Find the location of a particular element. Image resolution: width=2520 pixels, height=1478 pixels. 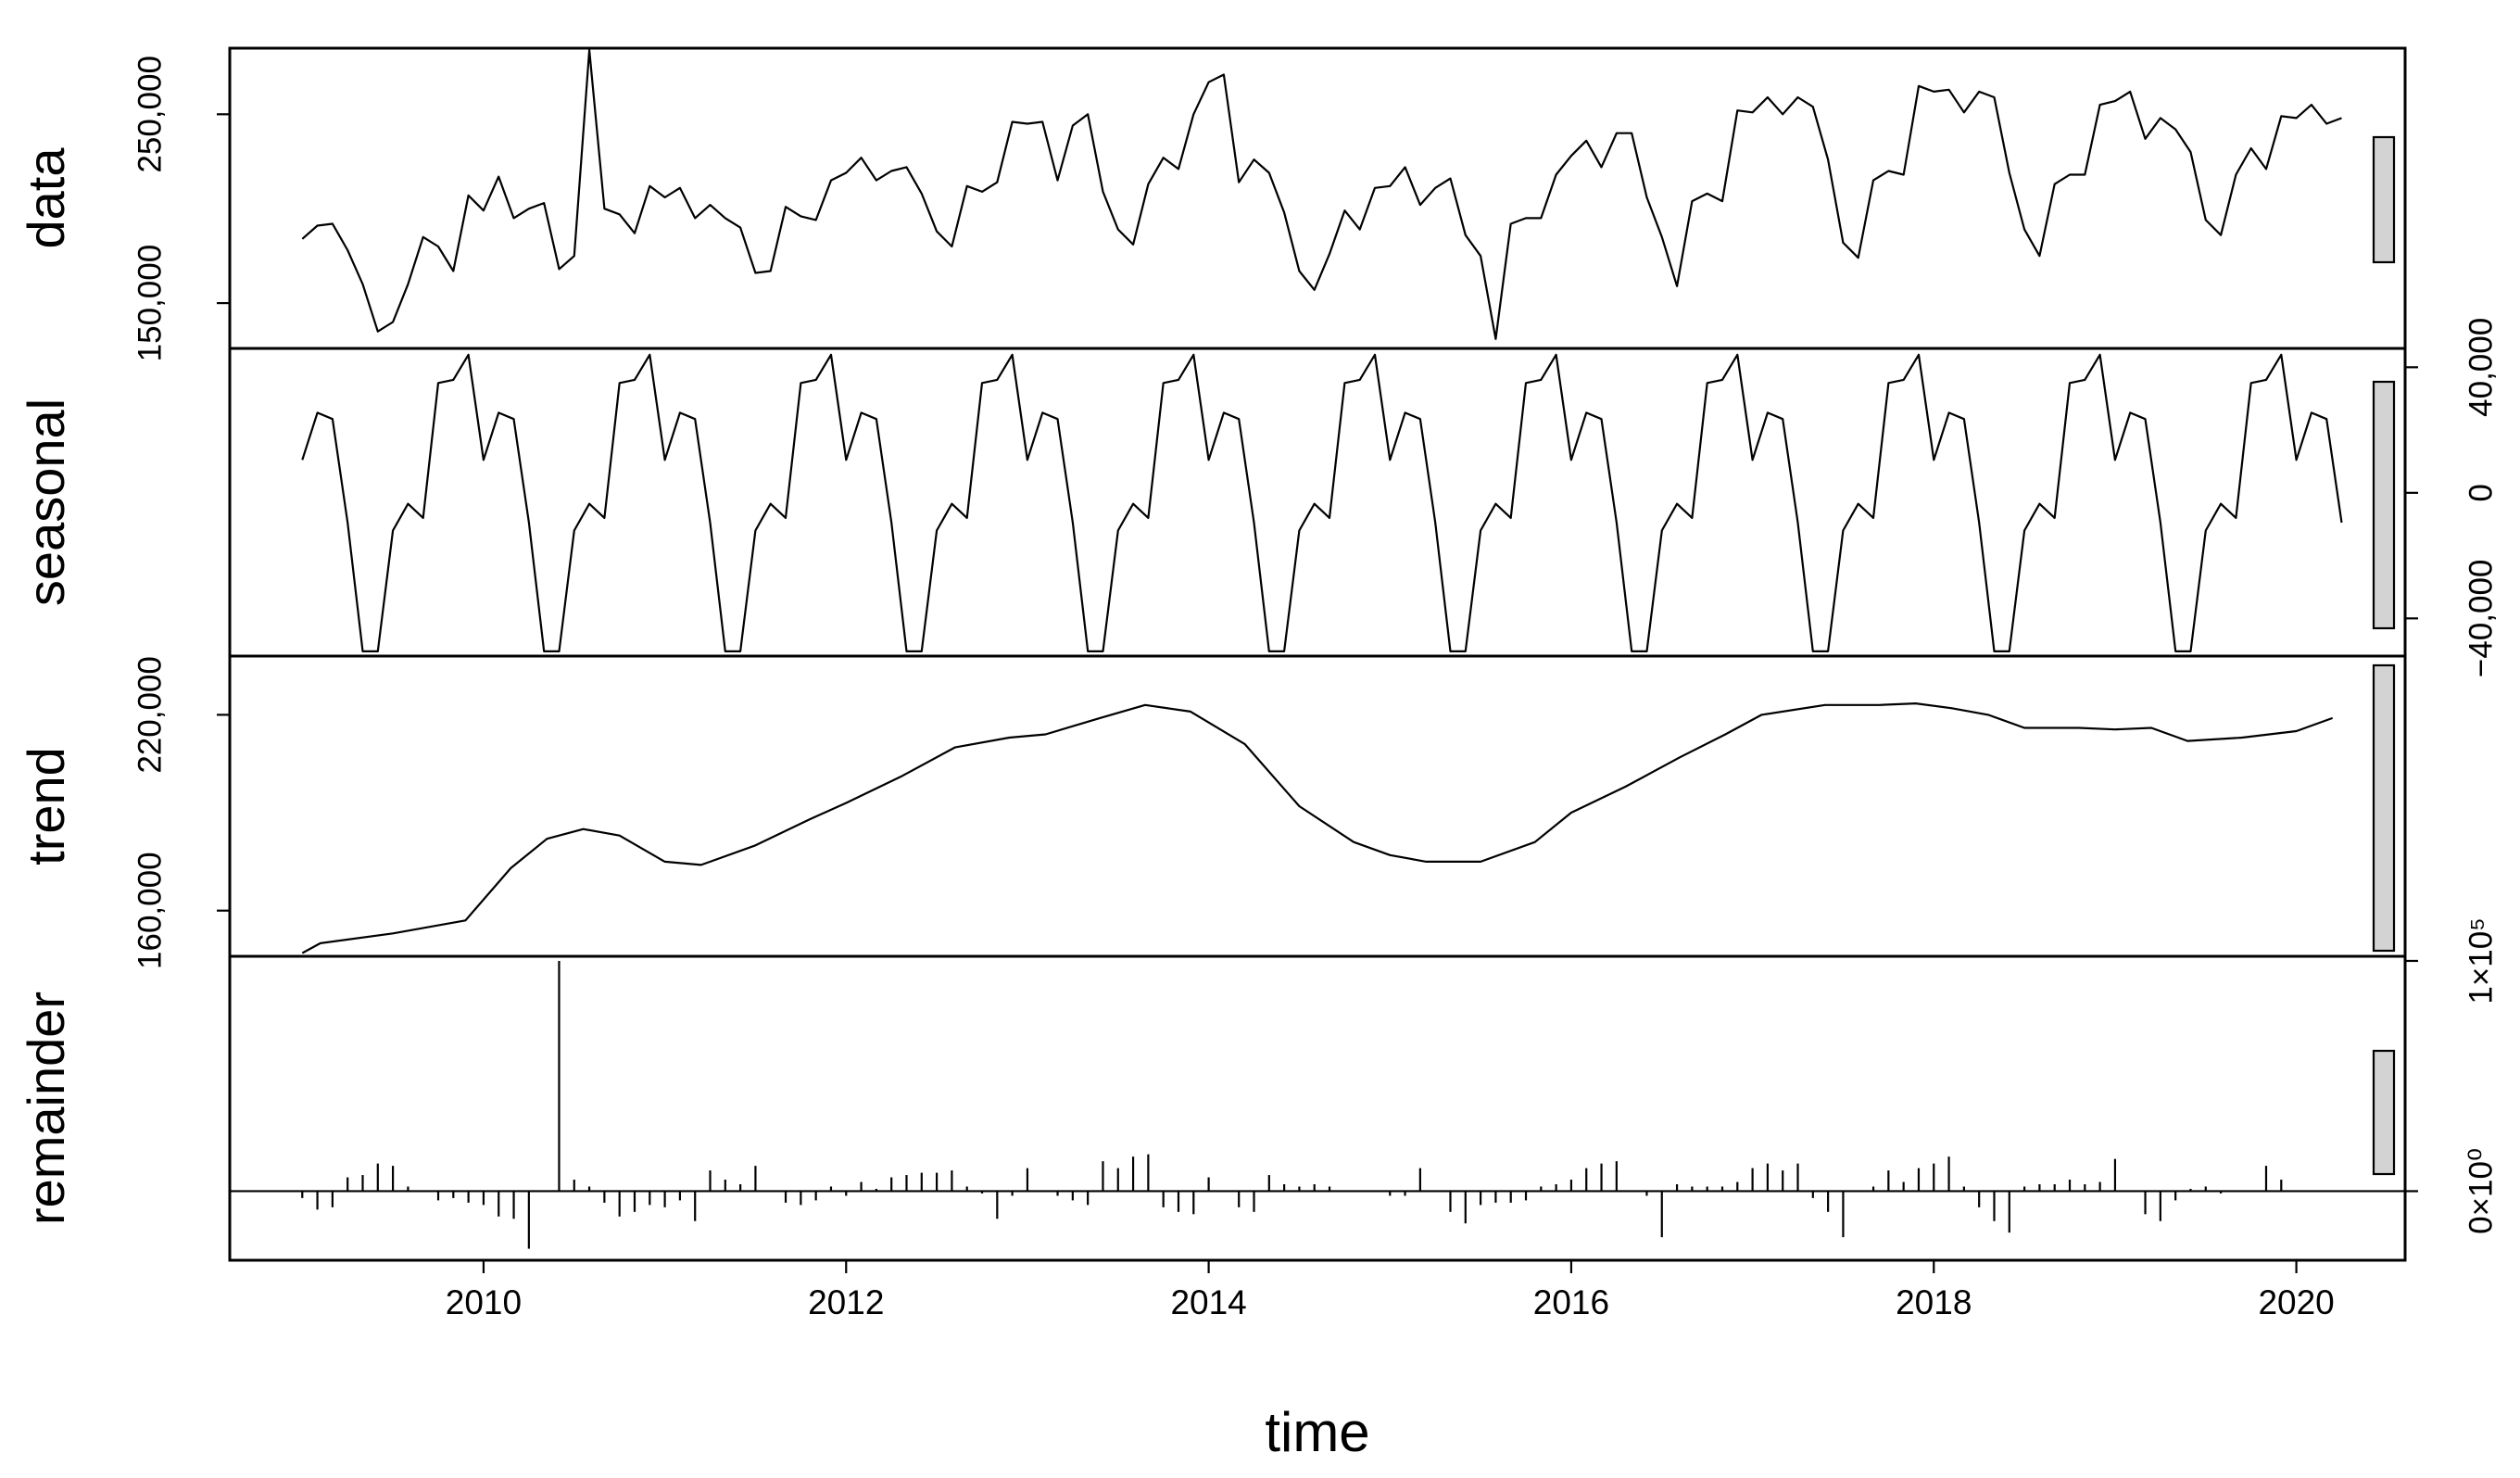

seasonal-scale-bar is located at coordinates (2384, 505).